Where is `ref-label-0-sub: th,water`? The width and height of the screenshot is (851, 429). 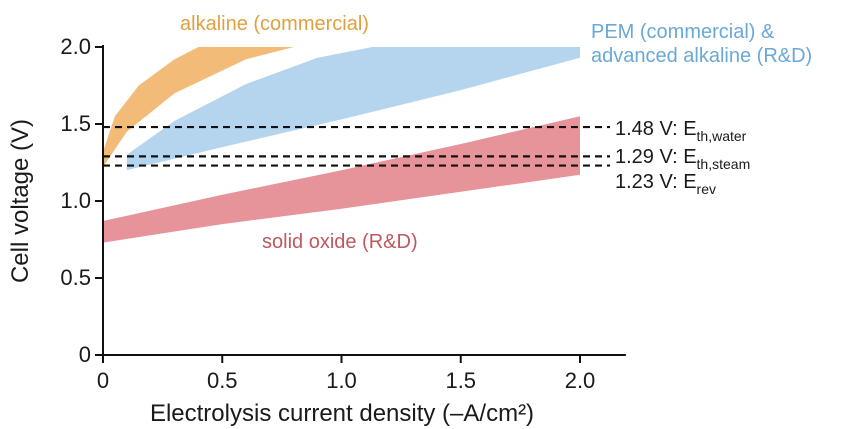 ref-label-0-sub: th,water is located at coordinates (722, 136).